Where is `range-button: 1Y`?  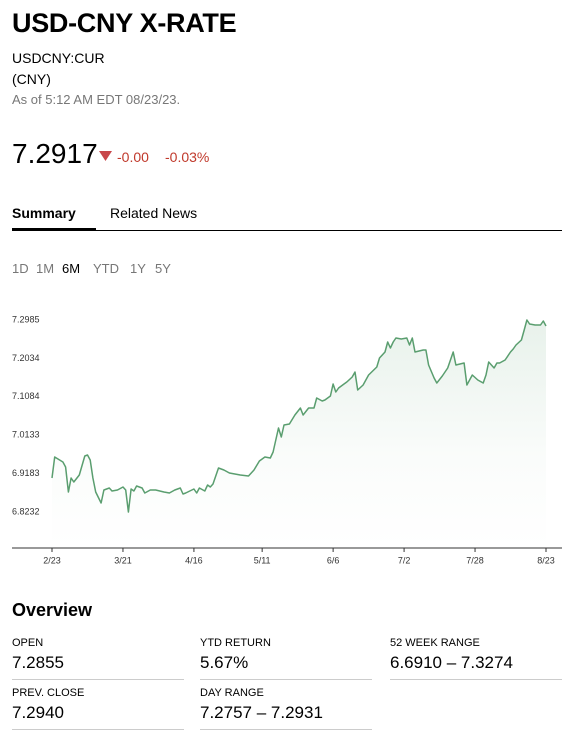 range-button: 1Y is located at coordinates (138, 268).